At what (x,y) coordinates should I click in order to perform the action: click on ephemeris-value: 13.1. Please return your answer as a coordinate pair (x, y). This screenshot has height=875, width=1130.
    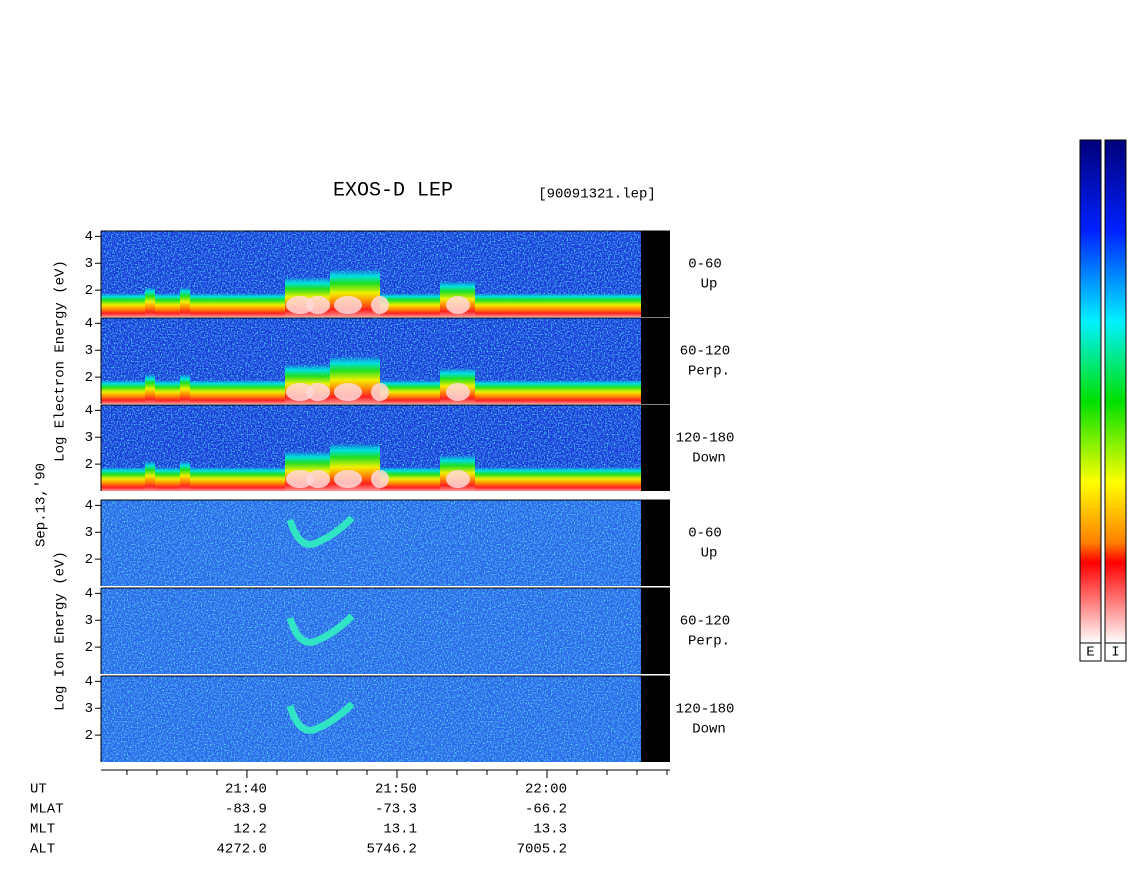
    Looking at the image, I should click on (400, 830).